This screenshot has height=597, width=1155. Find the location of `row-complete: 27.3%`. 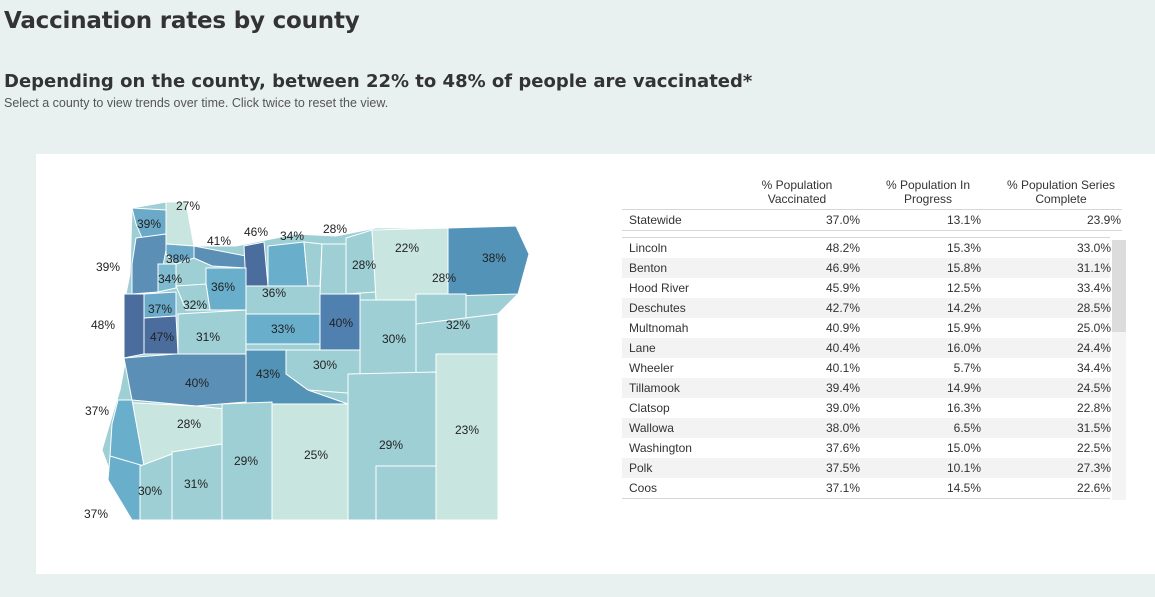

row-complete: 27.3% is located at coordinates (1093, 468).